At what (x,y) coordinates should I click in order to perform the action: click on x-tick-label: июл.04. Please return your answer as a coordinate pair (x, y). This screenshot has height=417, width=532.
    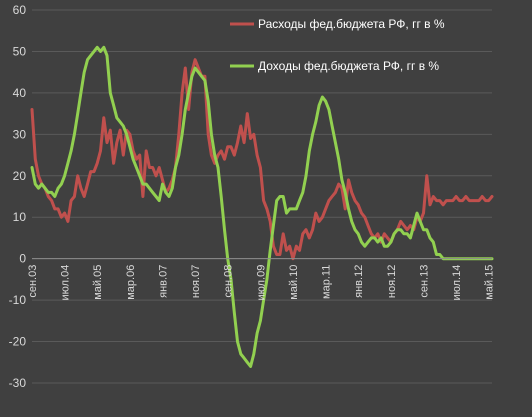
    Looking at the image, I should click on (66, 283).